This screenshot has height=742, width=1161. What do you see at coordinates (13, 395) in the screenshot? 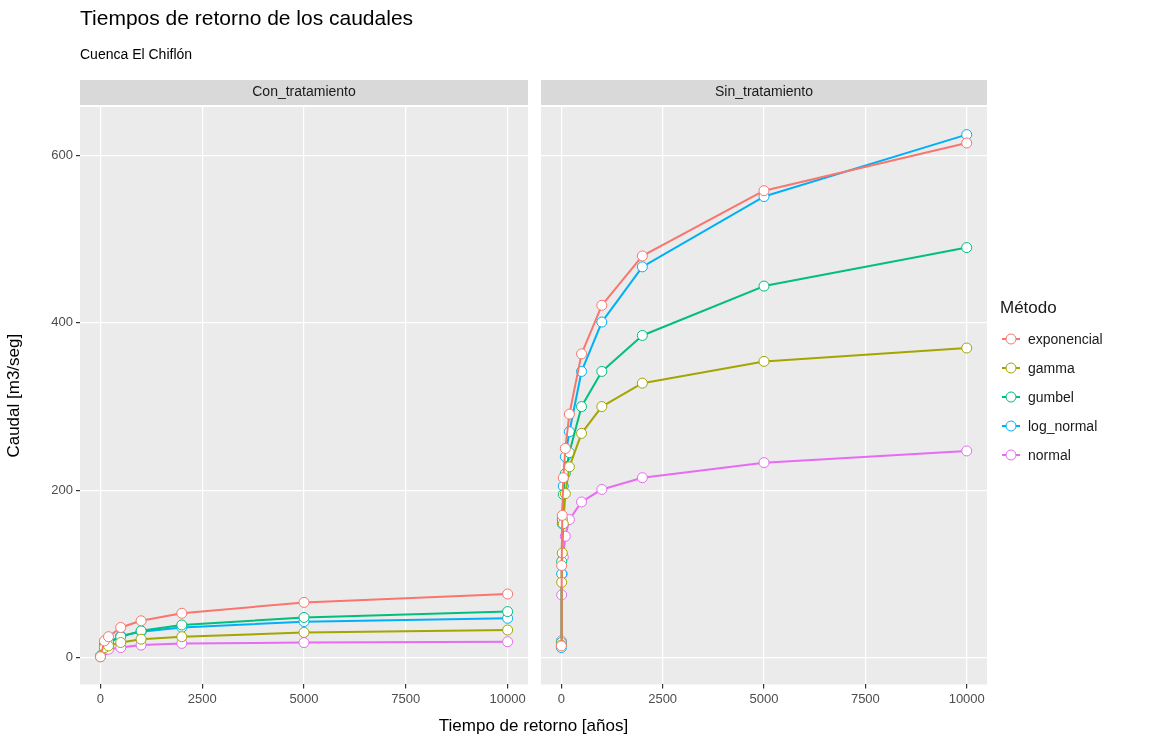
I see `y-axis-title: Caudal [m3/seg]` at bounding box center [13, 395].